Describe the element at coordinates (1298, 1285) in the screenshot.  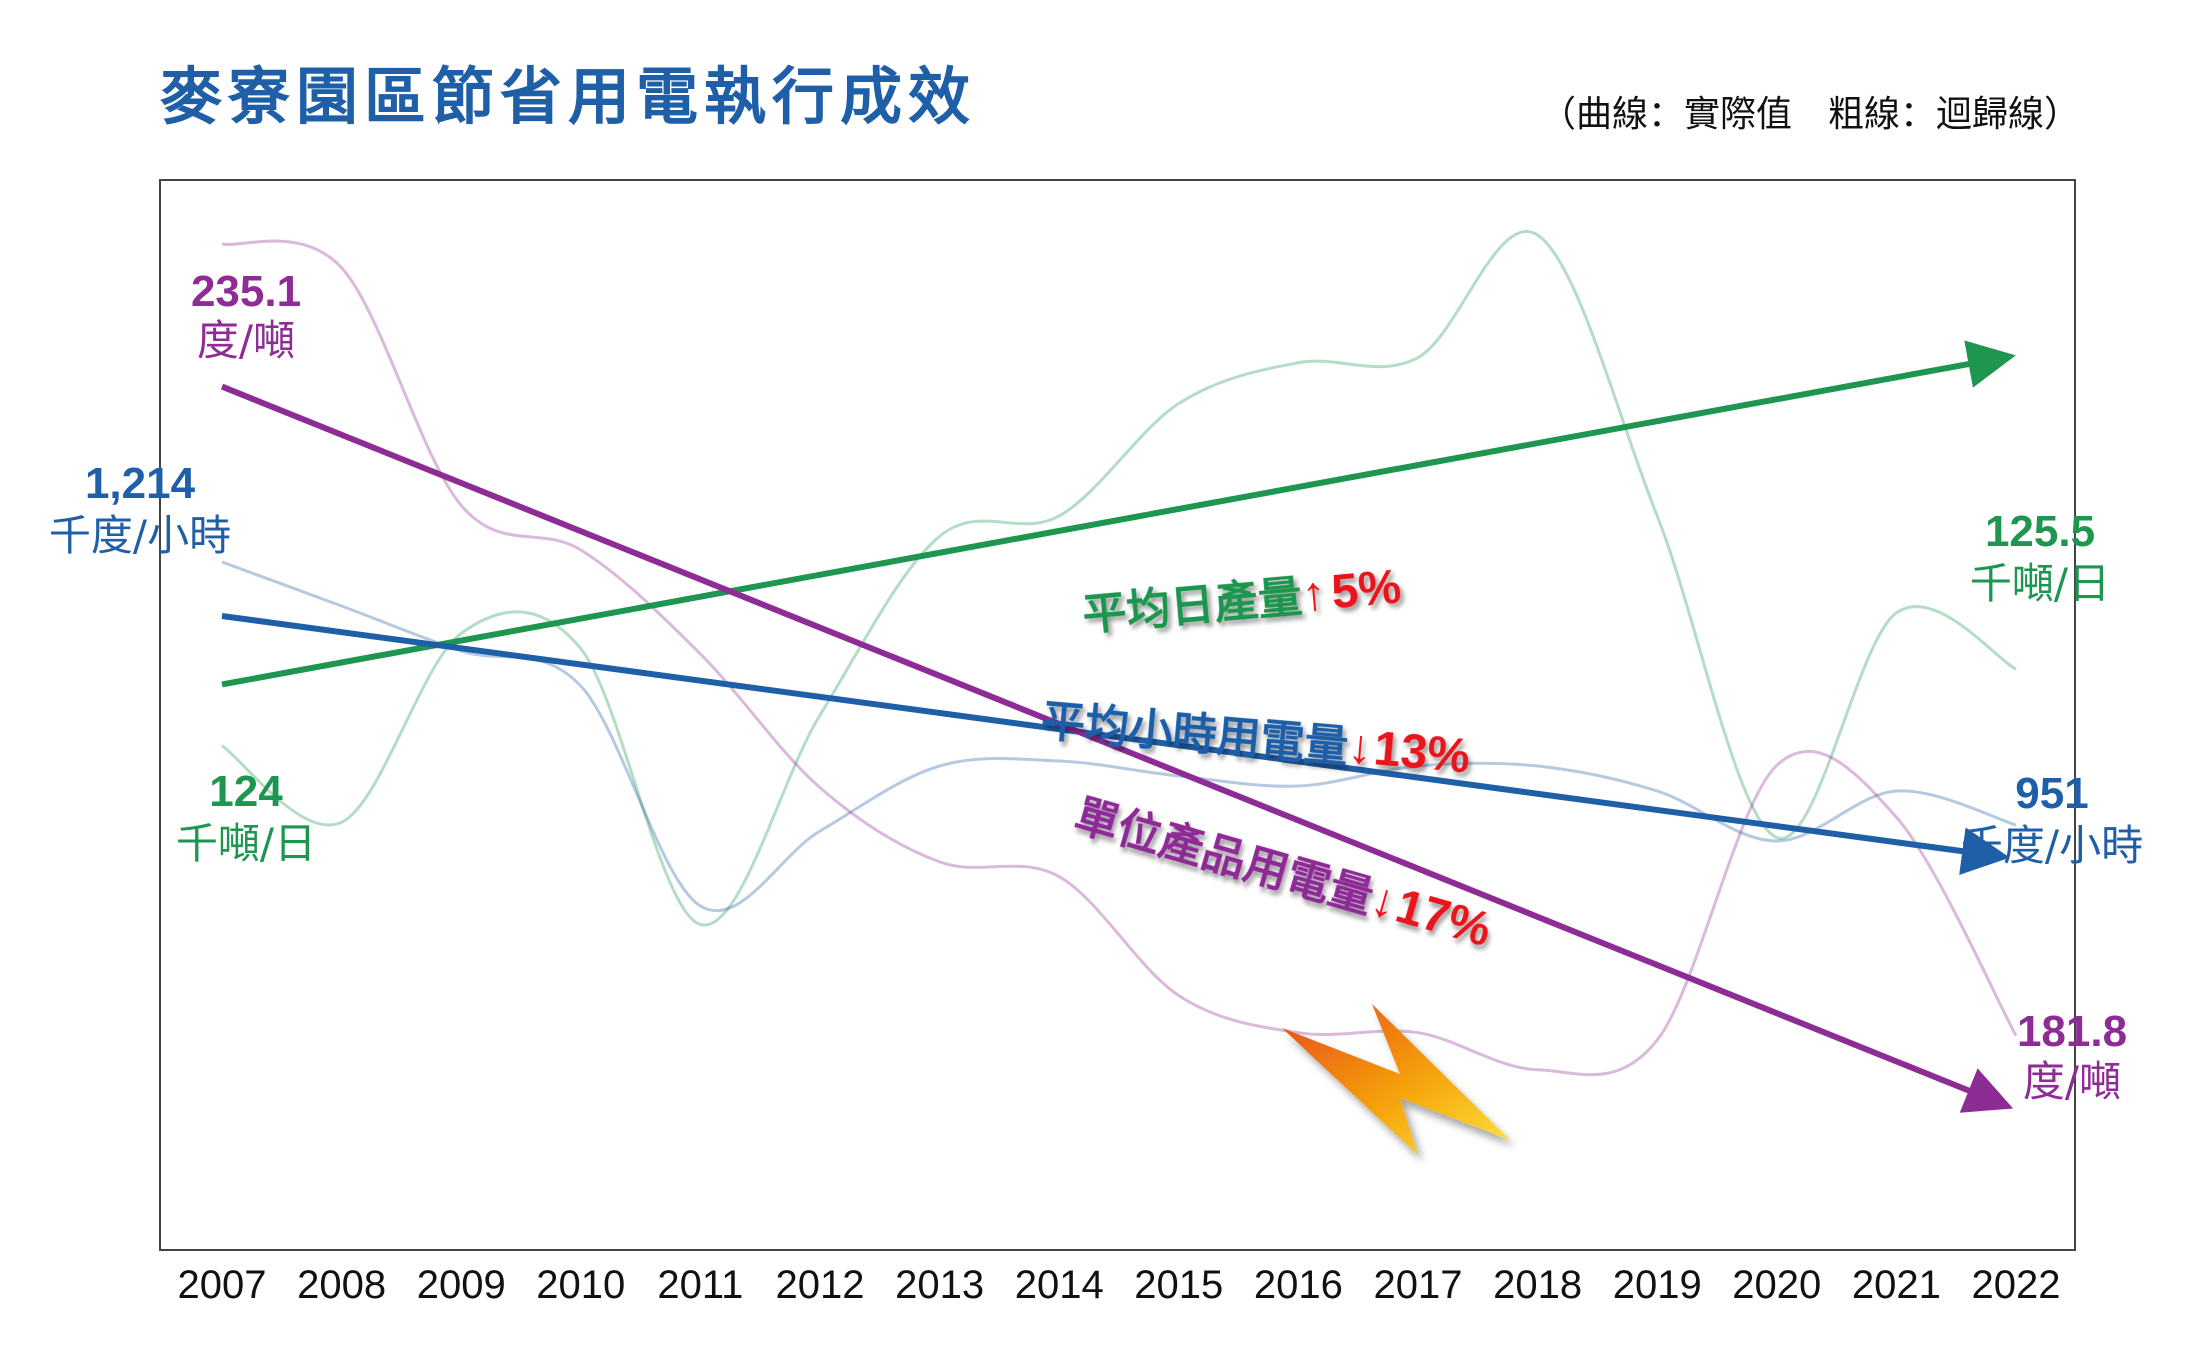
I see `x-tick-2016: 2016` at that location.